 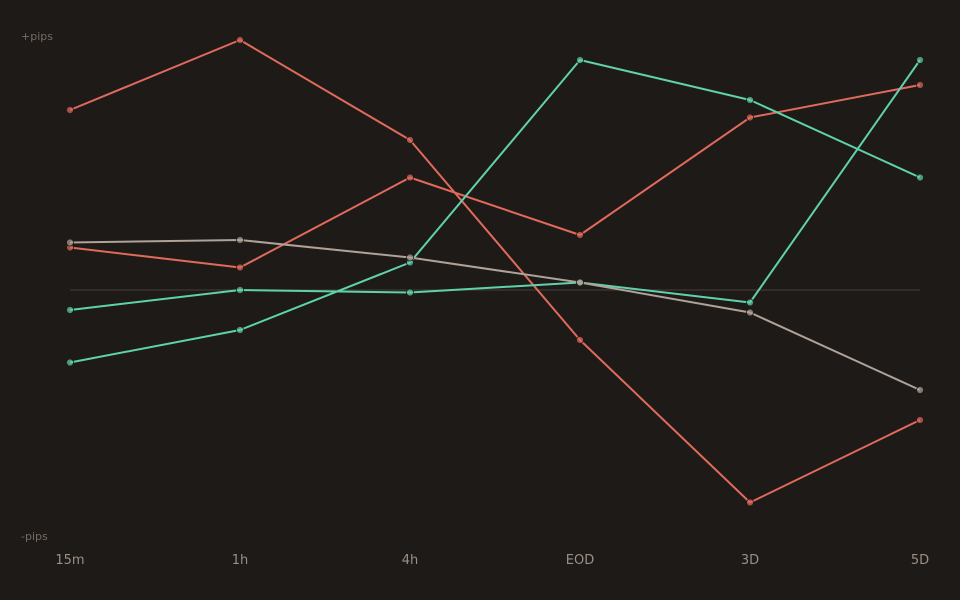 I want to click on x-tick-label: 15m, so click(x=69, y=560).